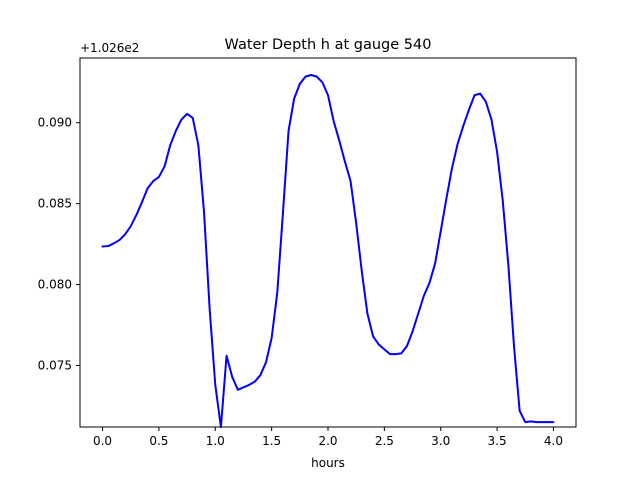  I want to click on chart-title: Water Depth h at gauge 540, so click(328, 45).